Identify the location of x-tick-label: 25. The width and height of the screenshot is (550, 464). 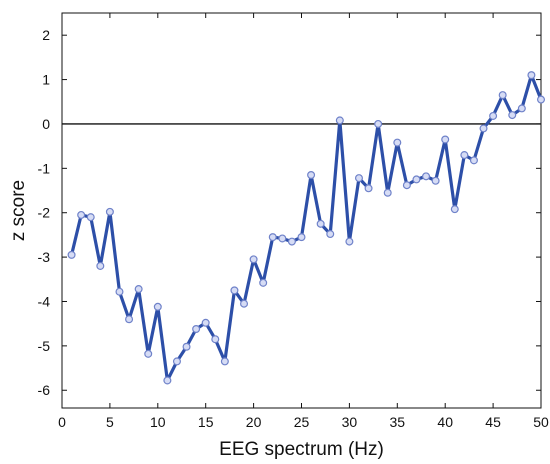
(302, 422).